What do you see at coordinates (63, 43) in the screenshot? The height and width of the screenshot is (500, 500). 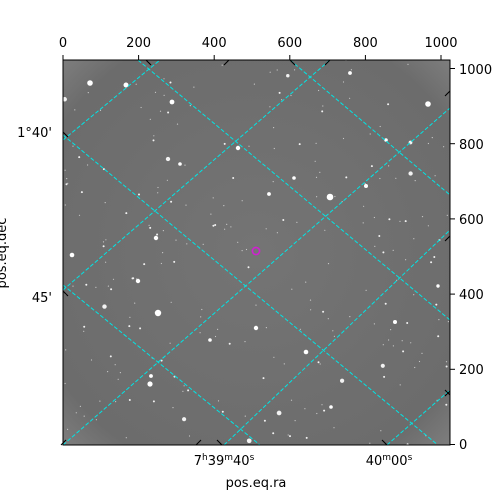 I see `top-tick-label: 0` at bounding box center [63, 43].